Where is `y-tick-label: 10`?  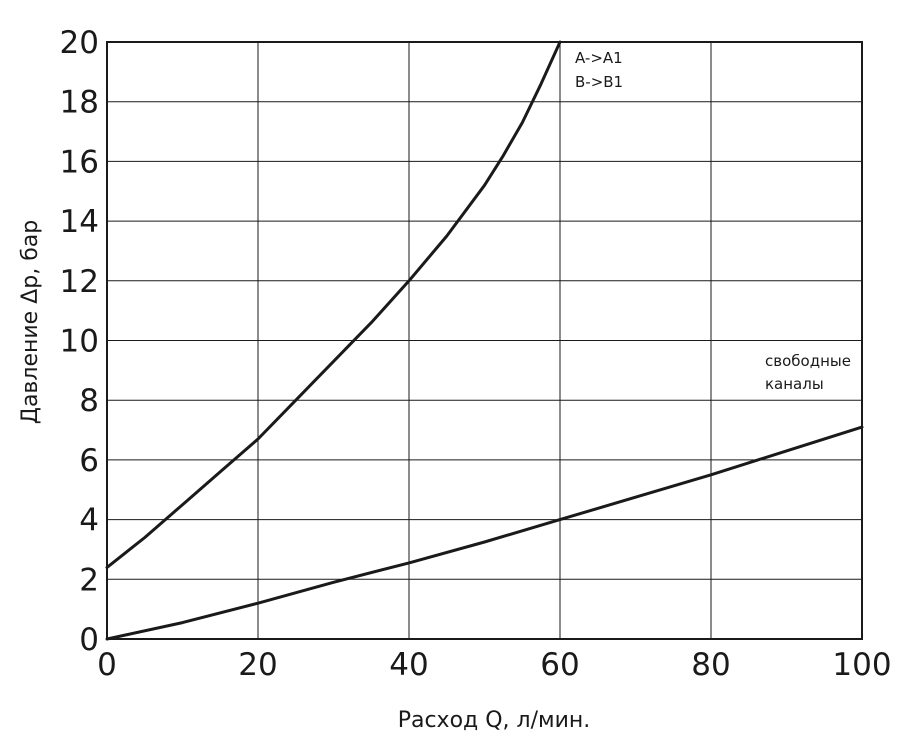
y-tick-label: 10 is located at coordinates (79, 342).